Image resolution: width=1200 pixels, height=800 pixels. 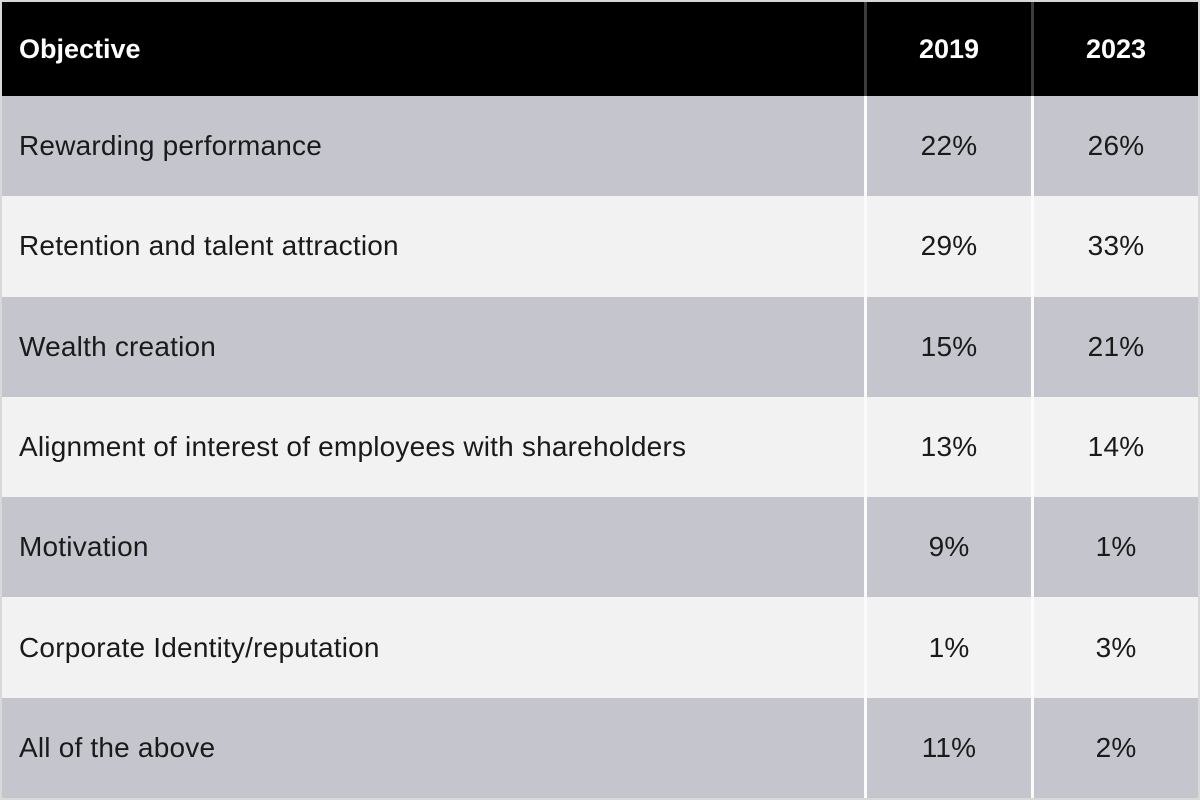 What do you see at coordinates (433, 747) in the screenshot?
I see `objective-cell: All of the above` at bounding box center [433, 747].